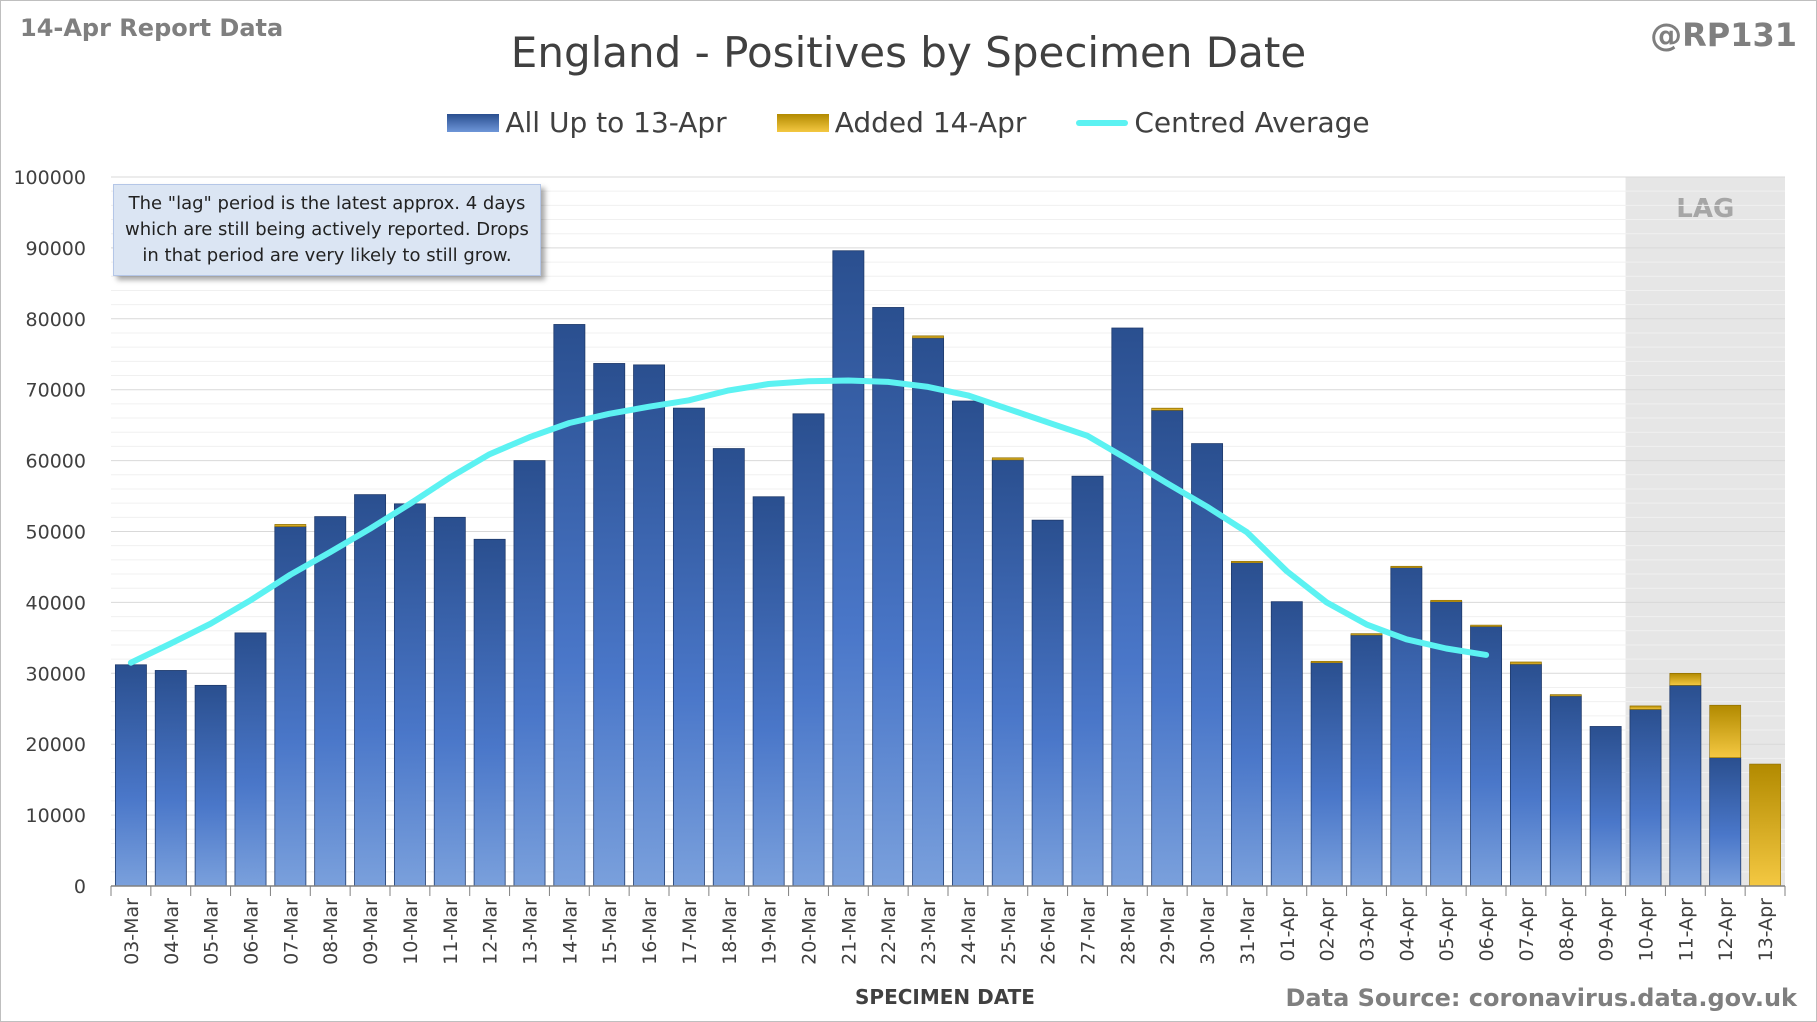 The width and height of the screenshot is (1817, 1022). I want to click on x-tick-label: 20-Mar, so click(810, 931).